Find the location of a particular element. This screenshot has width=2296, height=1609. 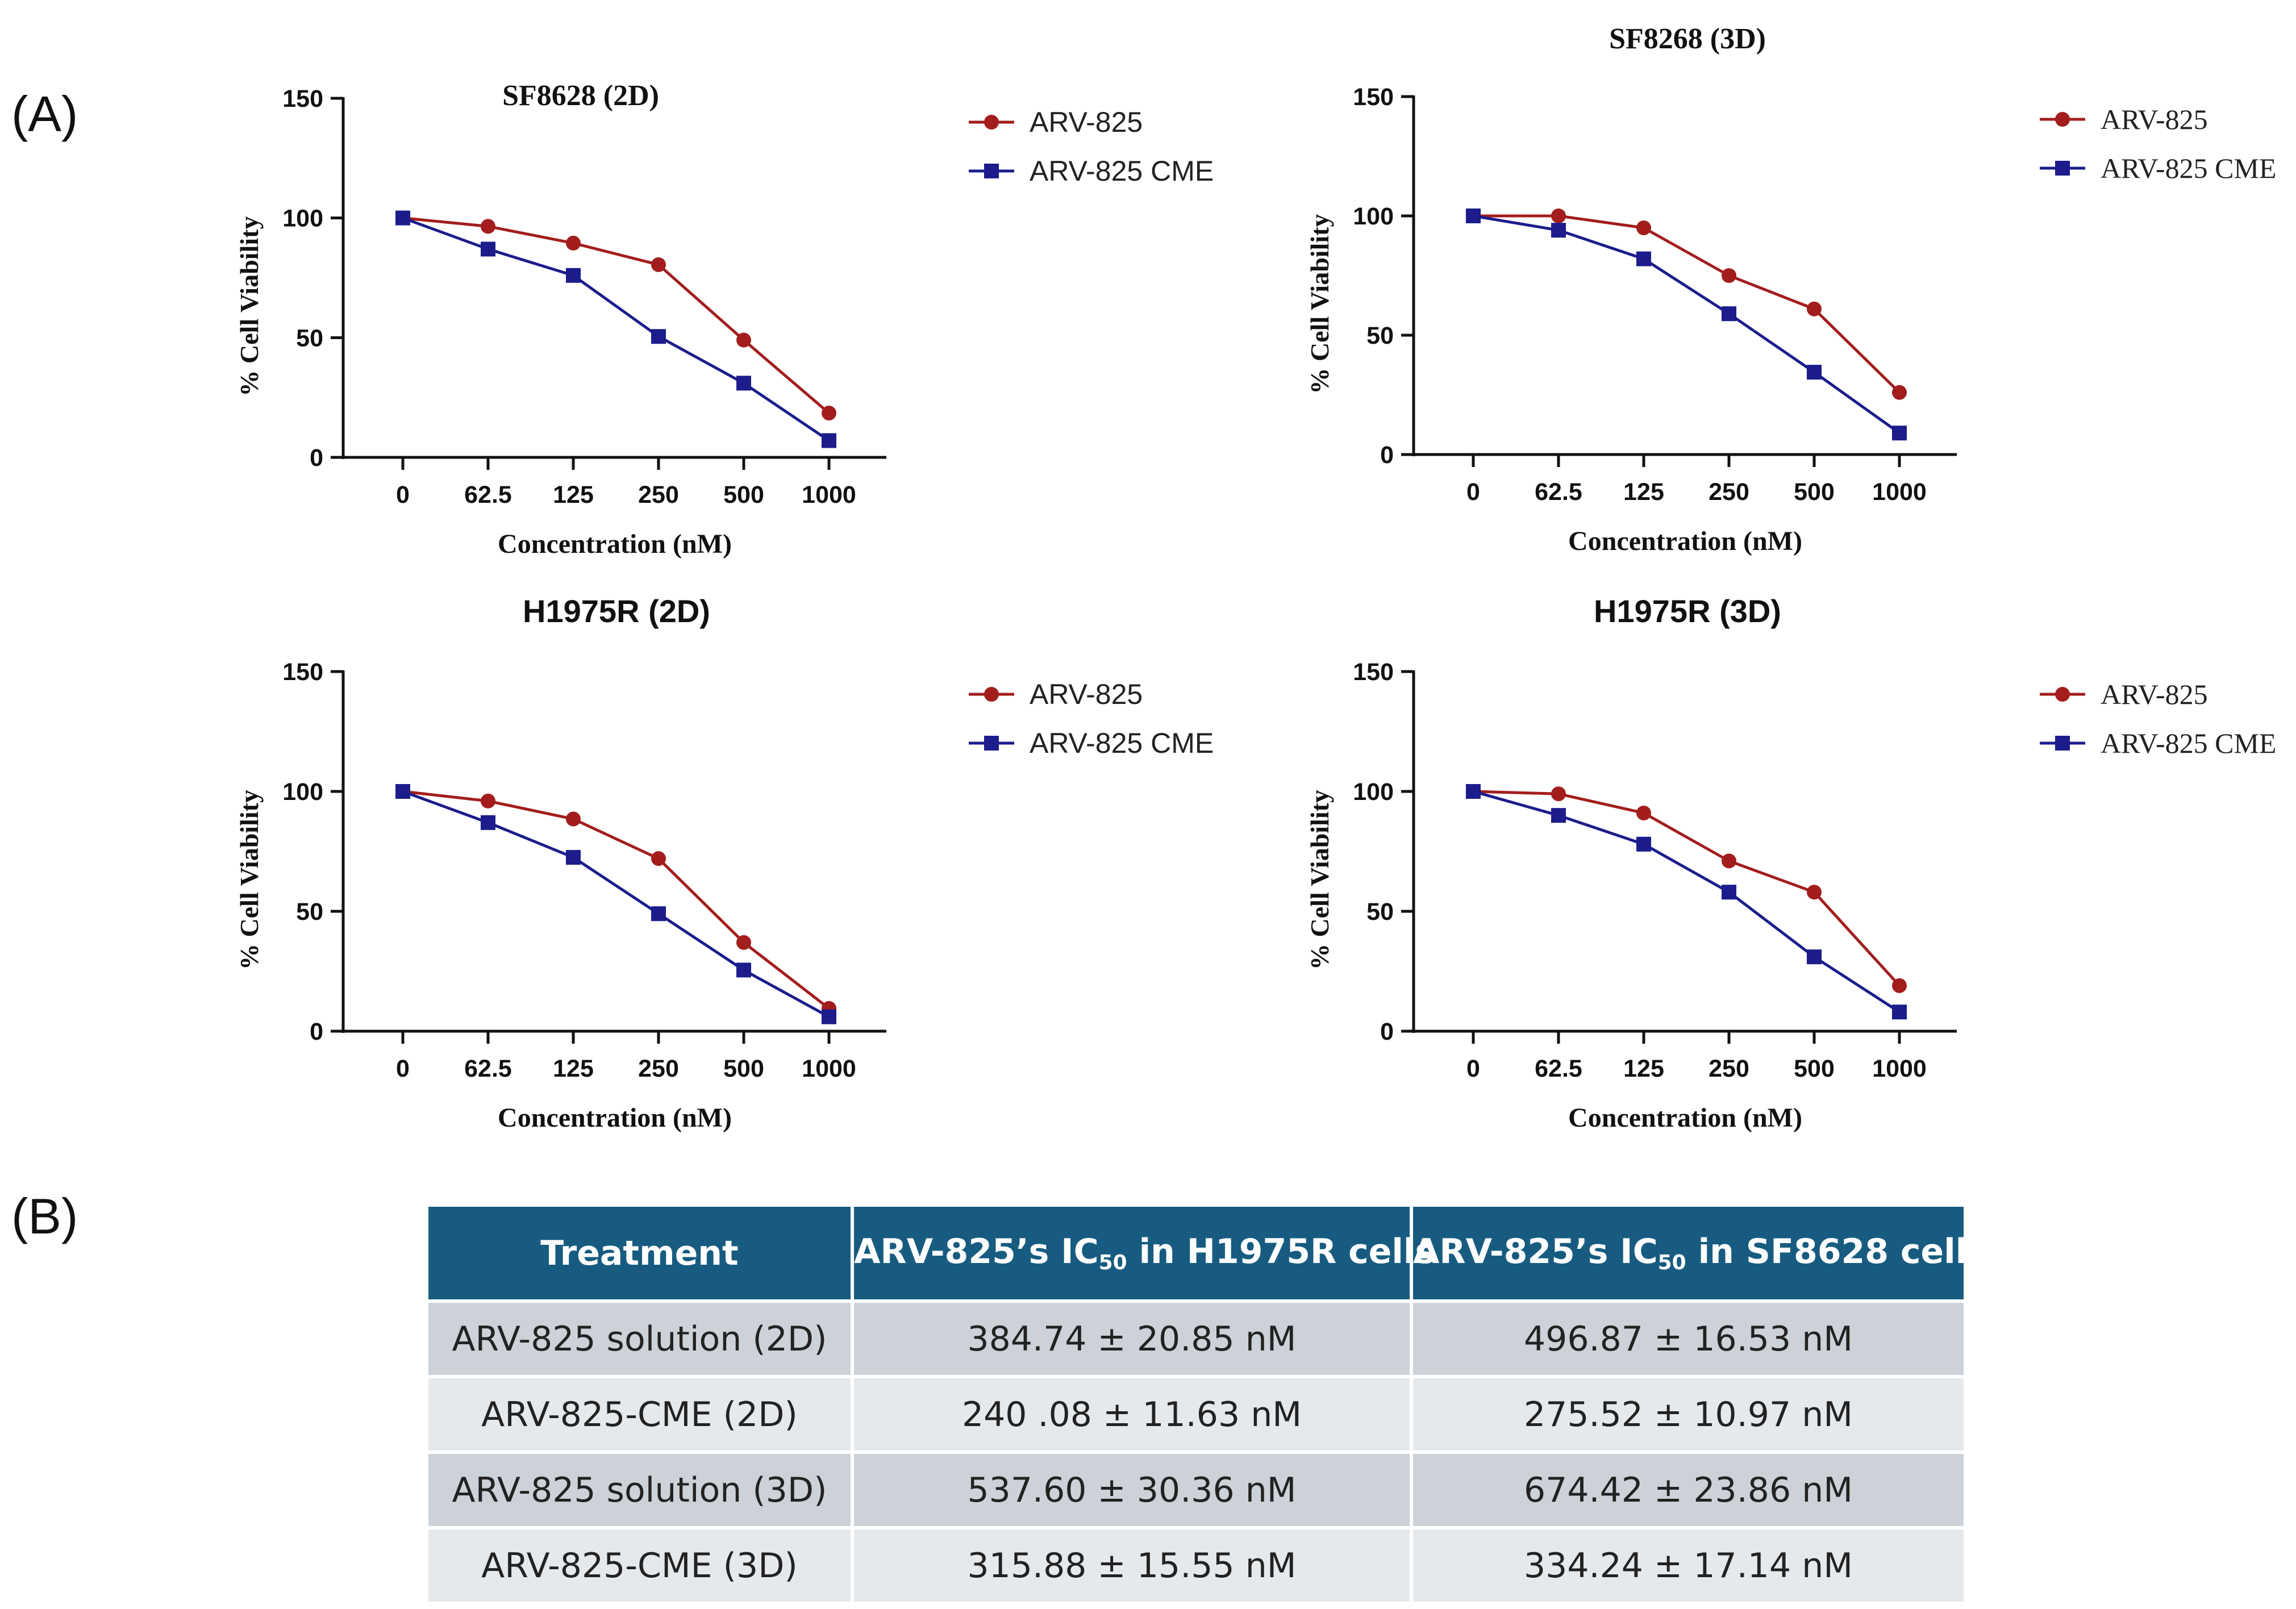

cell-treatment: ARV-825 solution (3D) is located at coordinates (641, 1489).